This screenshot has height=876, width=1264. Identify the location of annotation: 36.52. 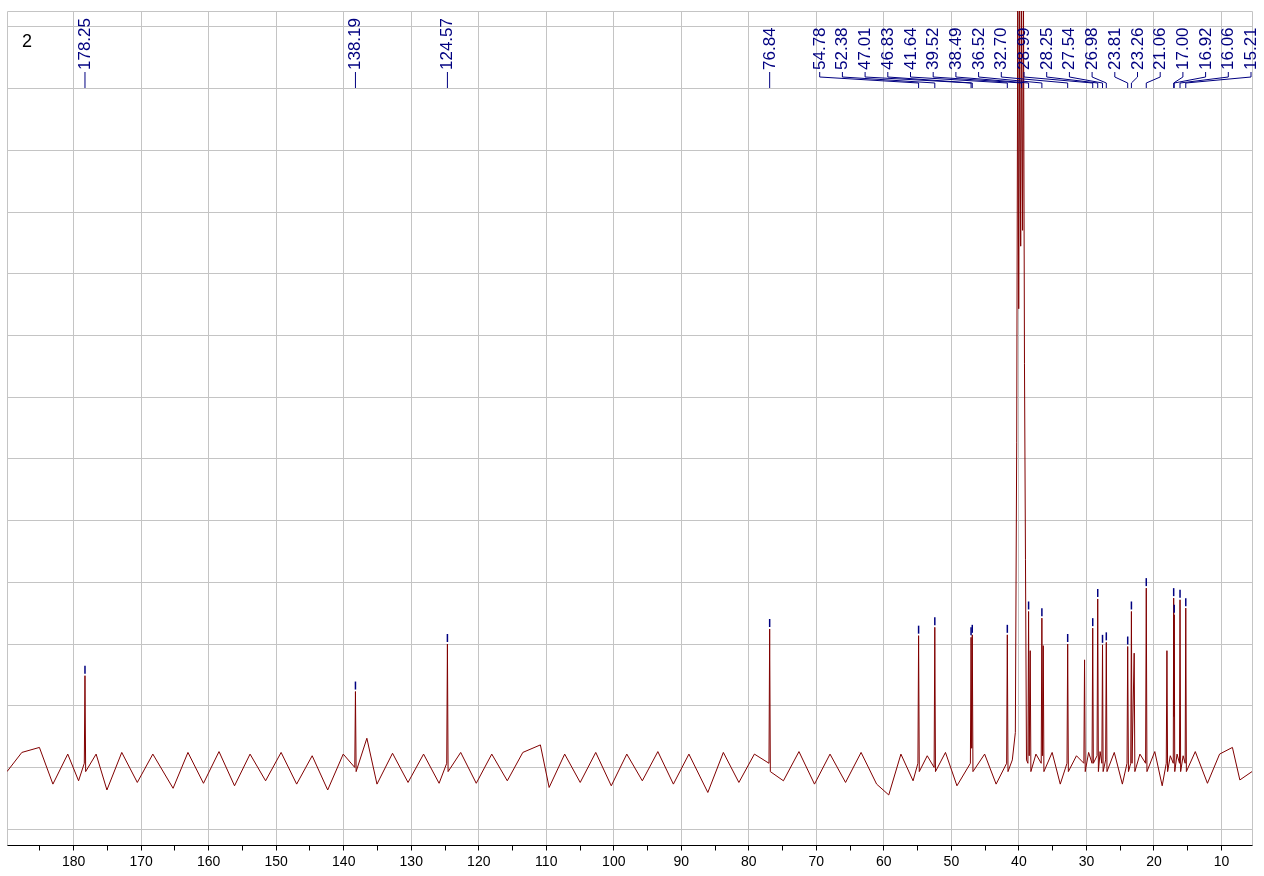
(978, 48).